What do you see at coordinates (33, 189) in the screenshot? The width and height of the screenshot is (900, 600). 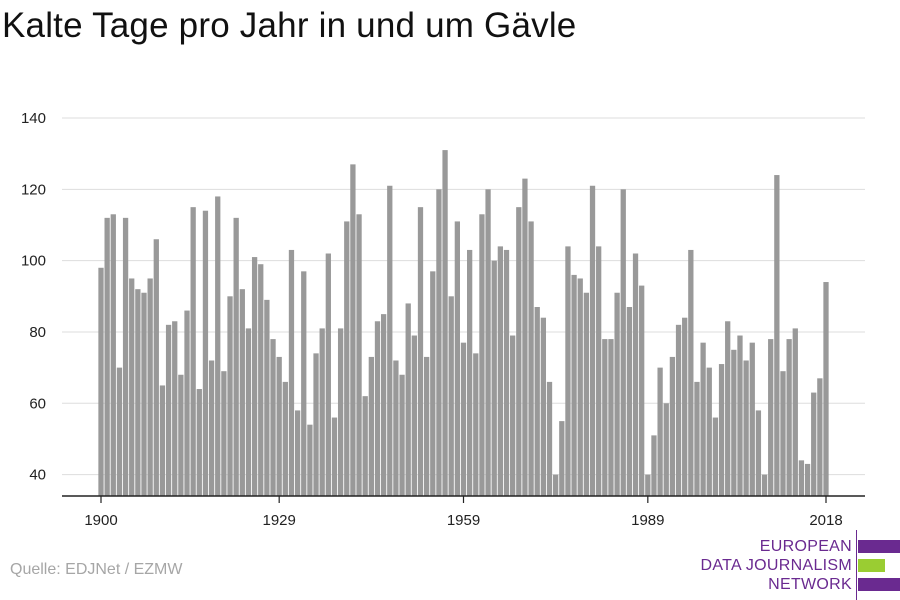 I see `y-tick-label: 120` at bounding box center [33, 189].